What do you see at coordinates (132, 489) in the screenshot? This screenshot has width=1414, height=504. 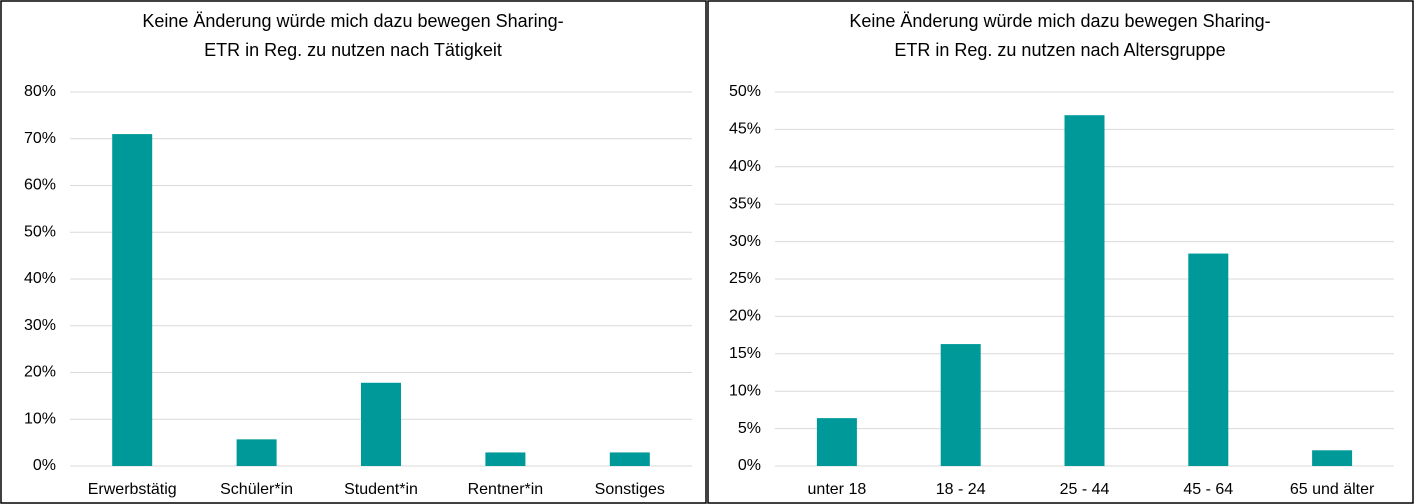 I see `x-tick-label: Erwerbstätig` at bounding box center [132, 489].